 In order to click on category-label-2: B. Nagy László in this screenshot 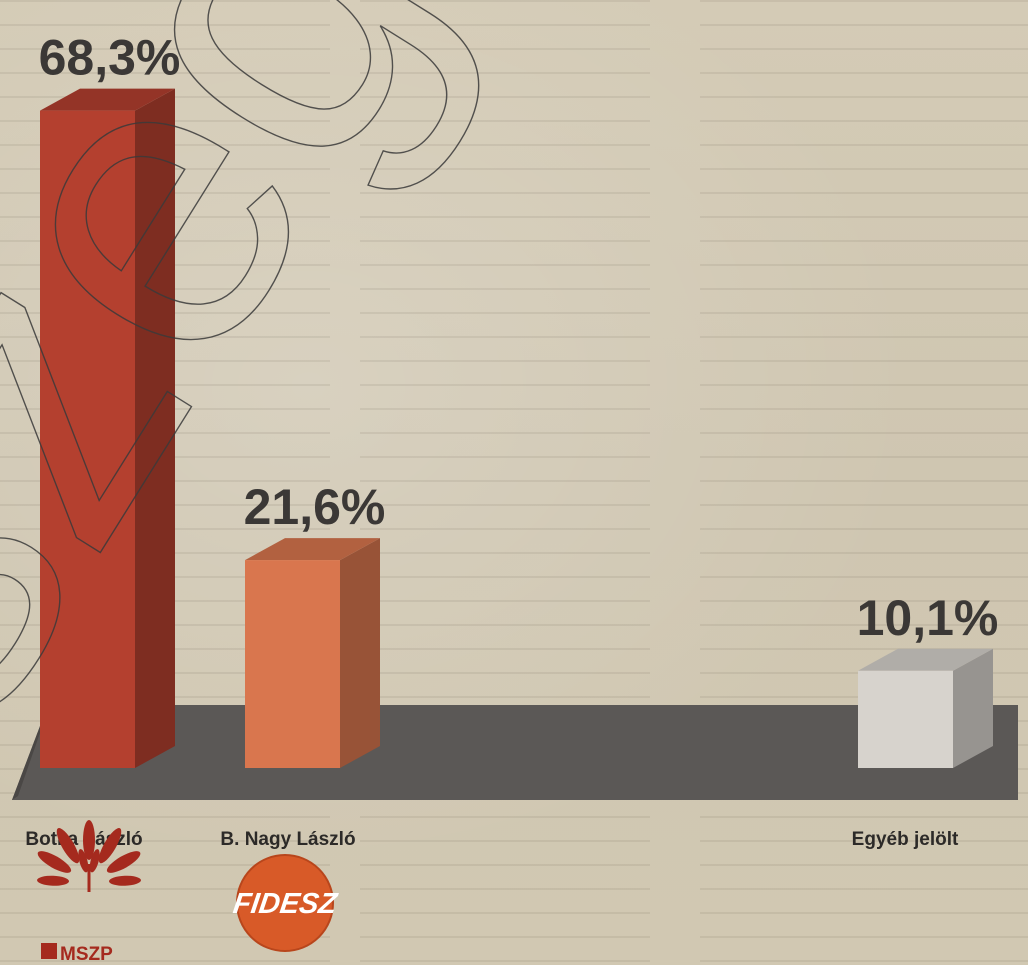, I will do `click(287, 839)`.